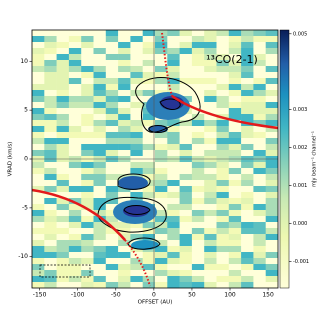 The width and height of the screenshot is (320, 324). What do you see at coordinates (300, 224) in the screenshot?
I see `colorbar-tick-label: 0.000` at bounding box center [300, 224].